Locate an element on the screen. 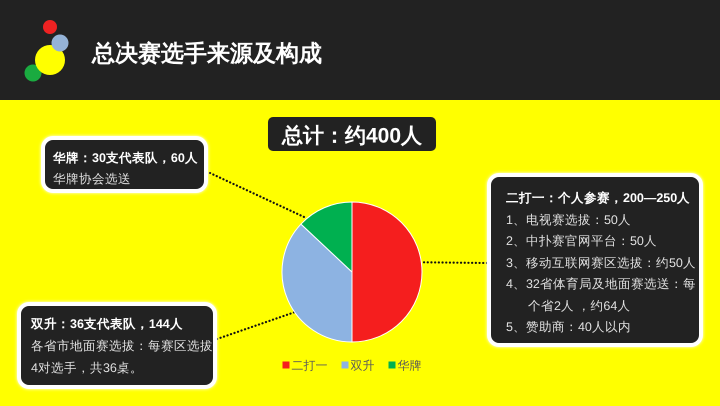  text: 2、中扑赛官网平台：50人 is located at coordinates (582, 241).